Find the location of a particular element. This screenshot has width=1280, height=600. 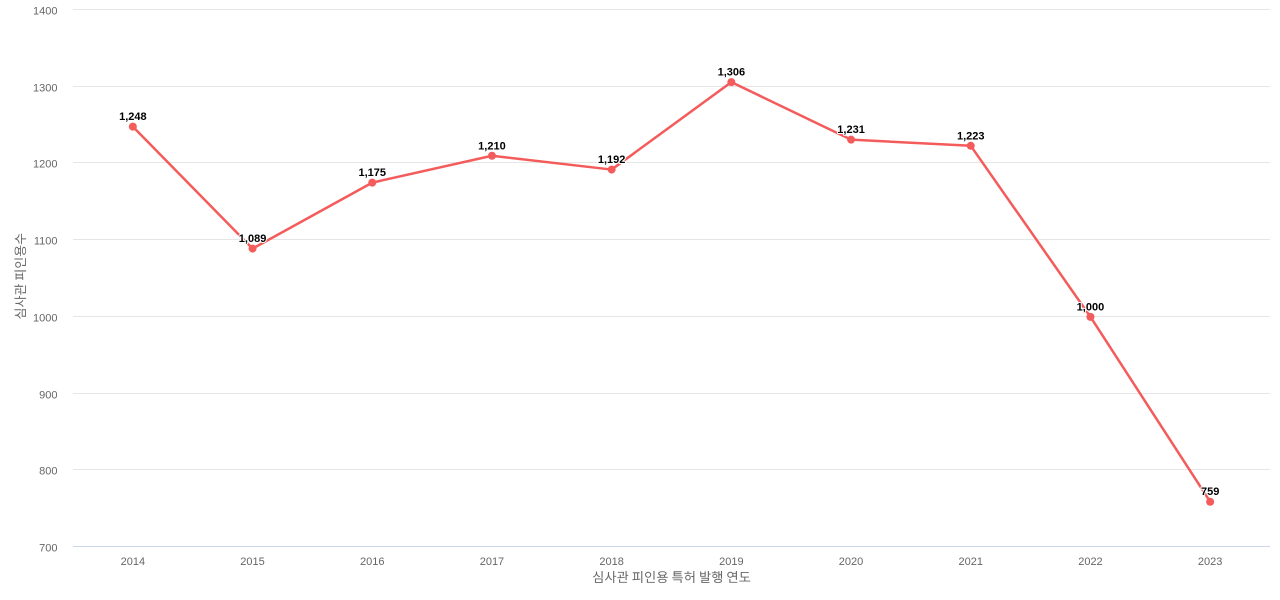

svg-text: 1,192 is located at coordinates (612, 160).